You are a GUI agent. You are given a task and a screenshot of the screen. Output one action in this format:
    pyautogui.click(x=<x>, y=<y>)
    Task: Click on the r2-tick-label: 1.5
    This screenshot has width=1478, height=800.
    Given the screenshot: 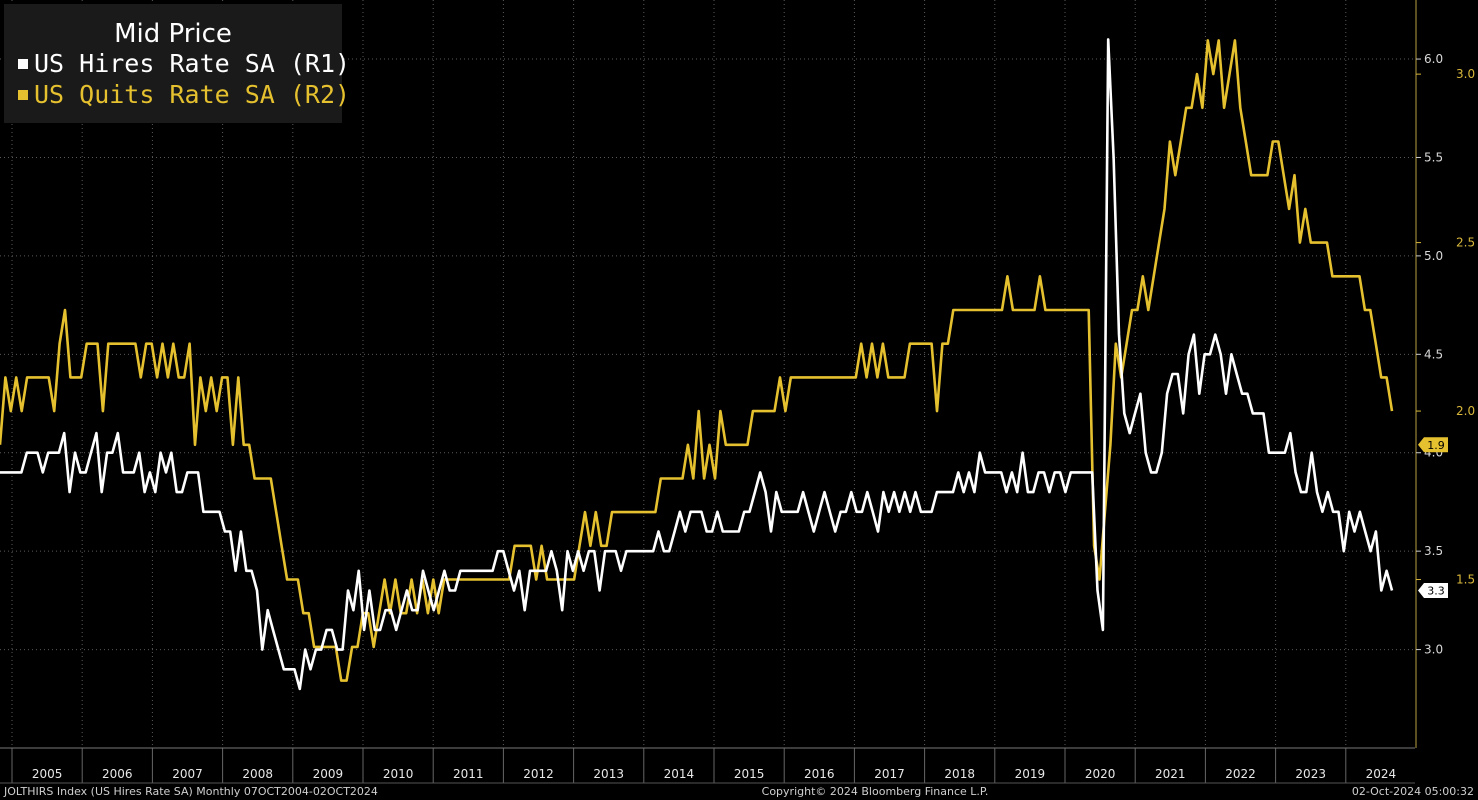 What is the action you would take?
    pyautogui.click(x=1465, y=580)
    